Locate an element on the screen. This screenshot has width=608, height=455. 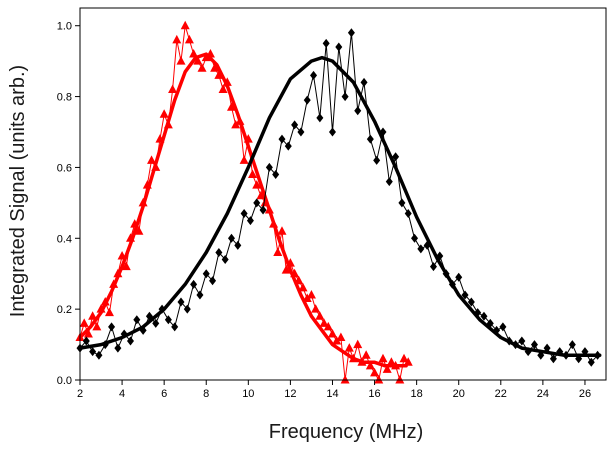
x-tick-label: 8 is located at coordinates (206, 394).